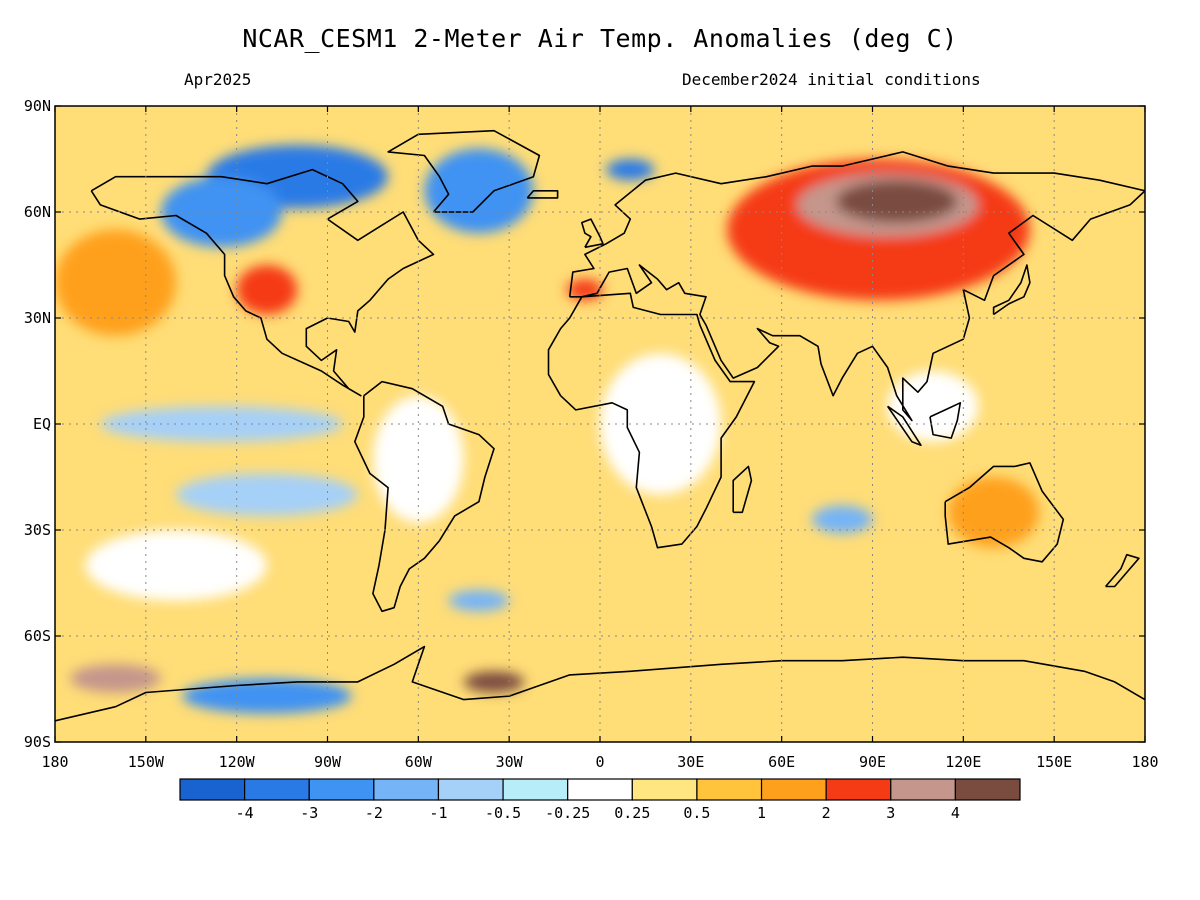 This screenshot has width=1200, height=900. Describe the element at coordinates (42, 424) in the screenshot. I see `lat-label: EQ` at that location.